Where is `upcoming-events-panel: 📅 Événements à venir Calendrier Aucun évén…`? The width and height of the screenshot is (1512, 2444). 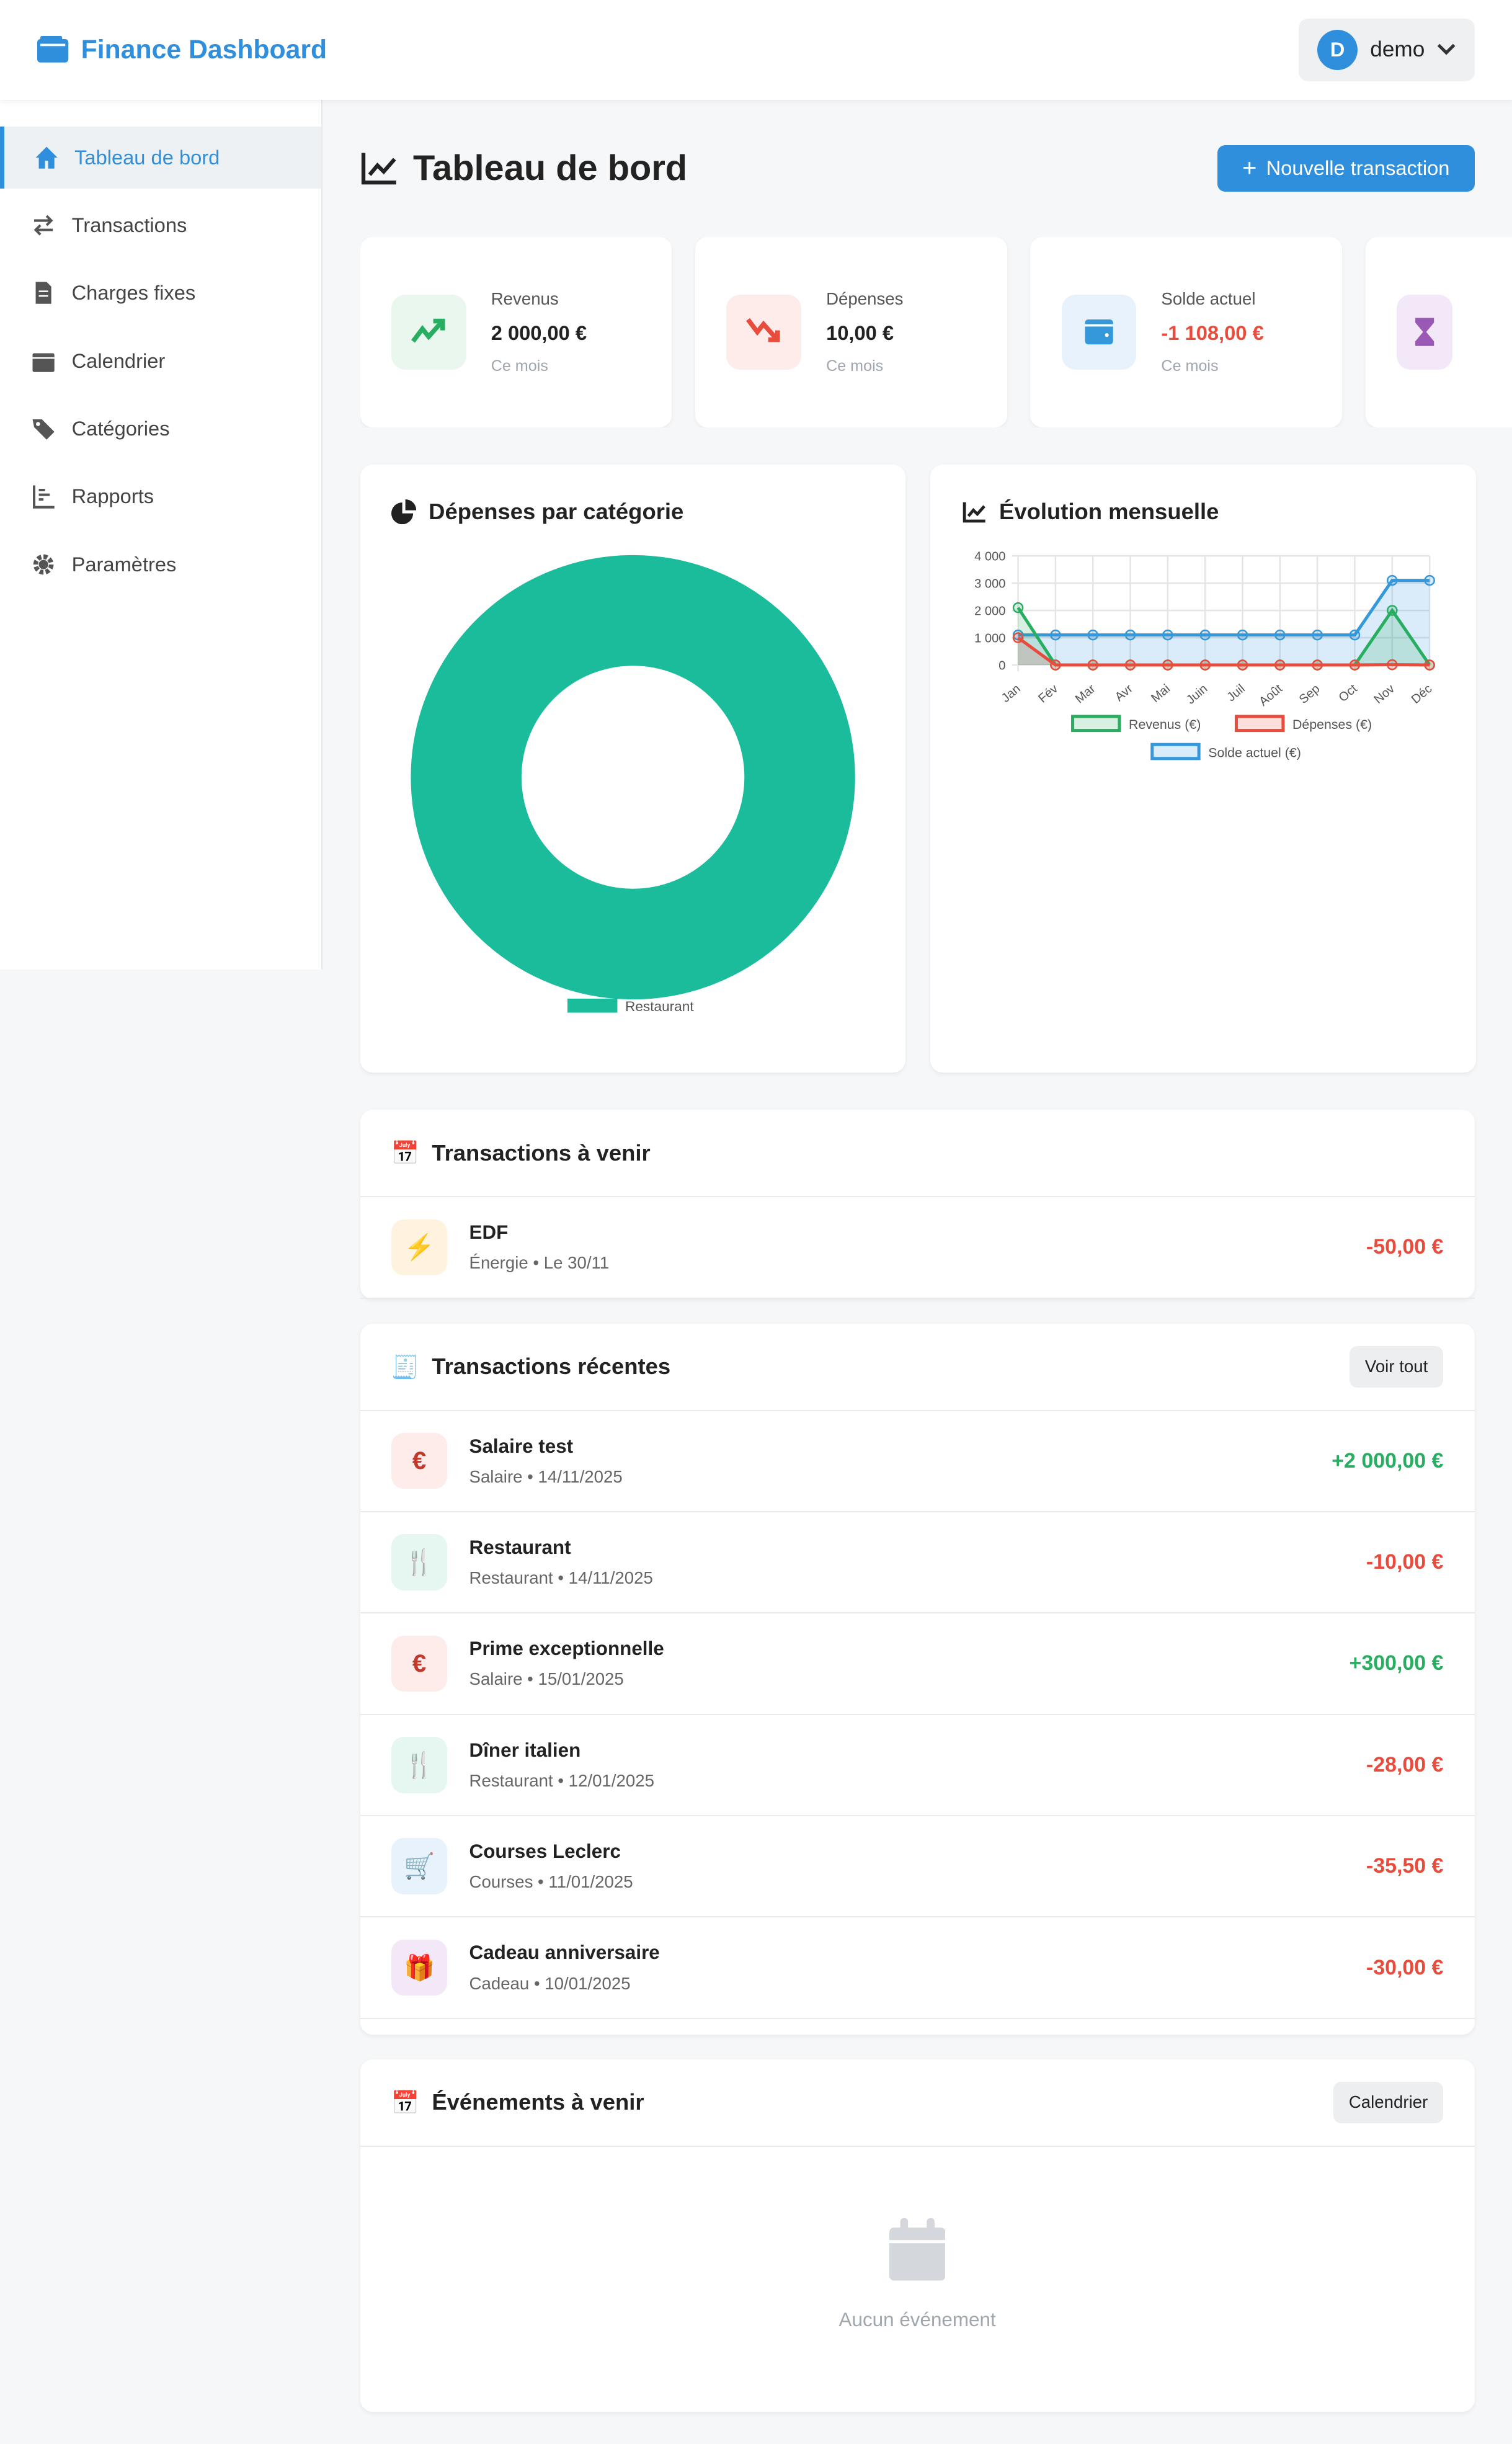
upcoming-events-panel: 📅 Événements à venir Calendrier Aucun évén… is located at coordinates (917, 2235).